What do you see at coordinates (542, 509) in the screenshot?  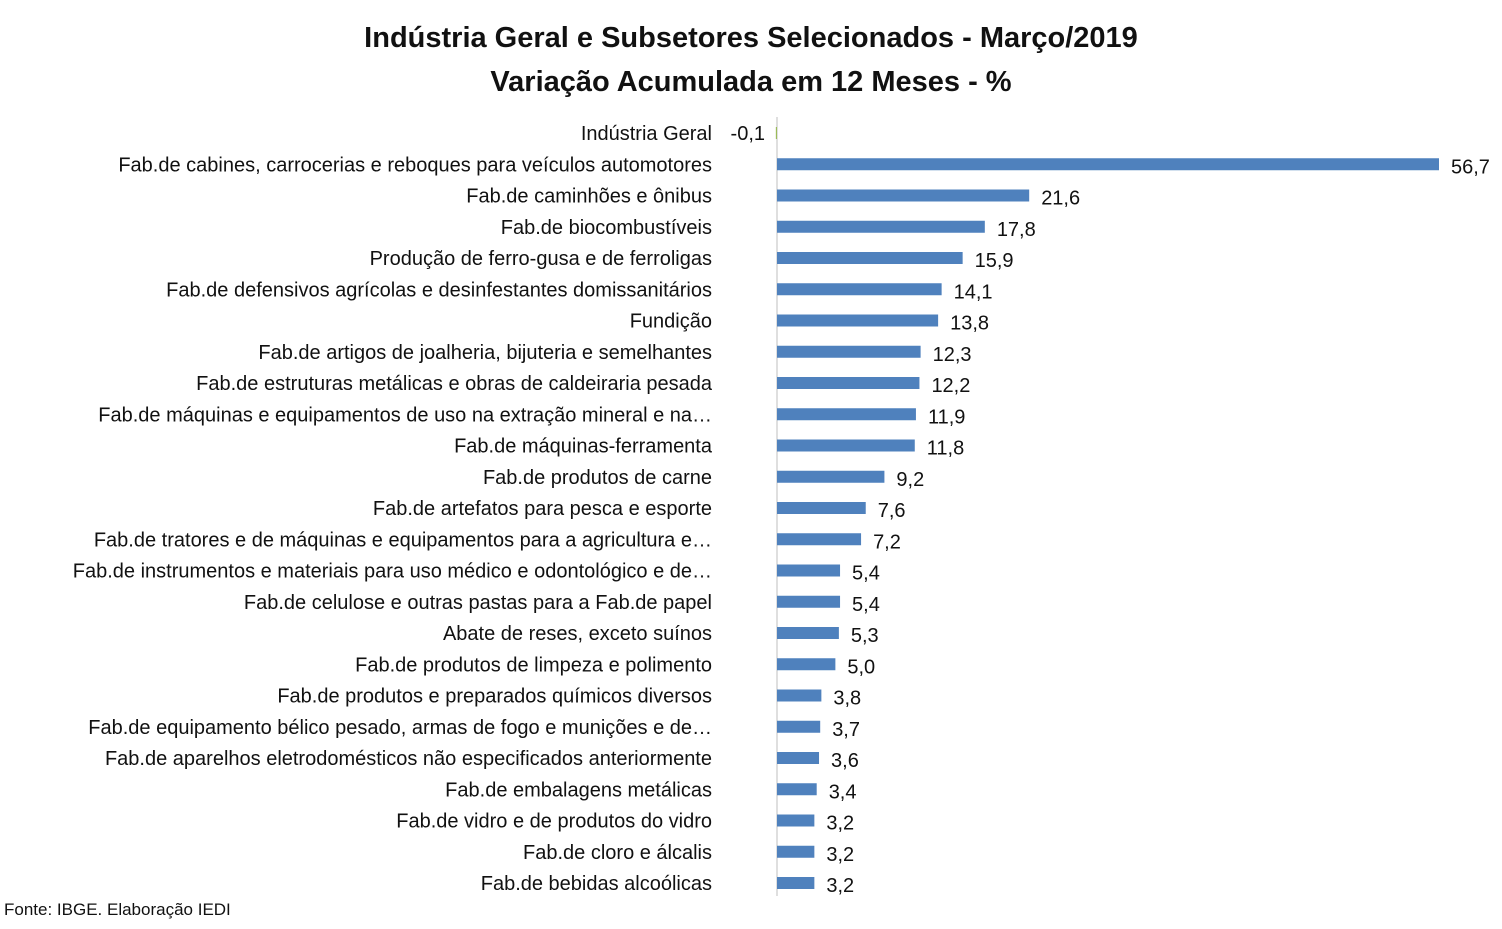 I see `category-label: Fab.de artefatos para pesca e esporte` at bounding box center [542, 509].